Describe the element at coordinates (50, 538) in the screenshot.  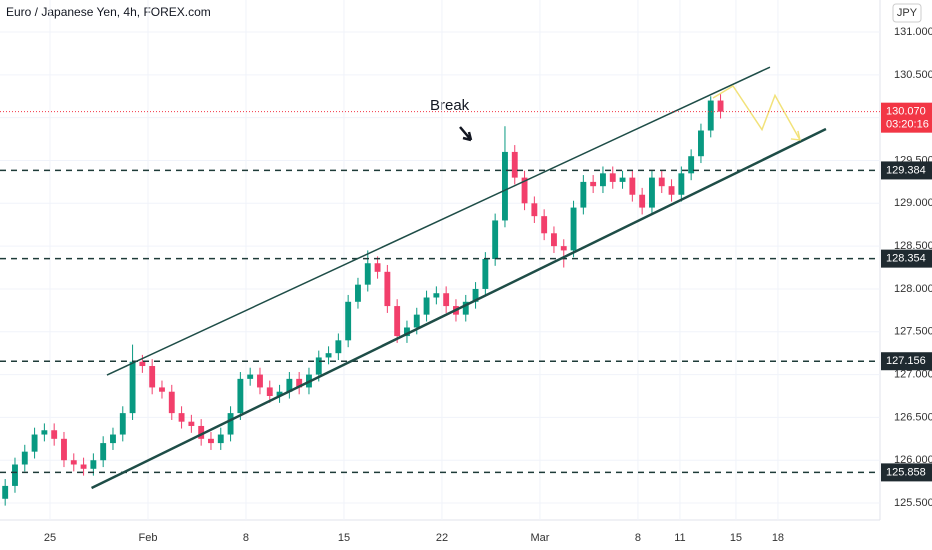
I see `x-tick-label: 25` at that location.